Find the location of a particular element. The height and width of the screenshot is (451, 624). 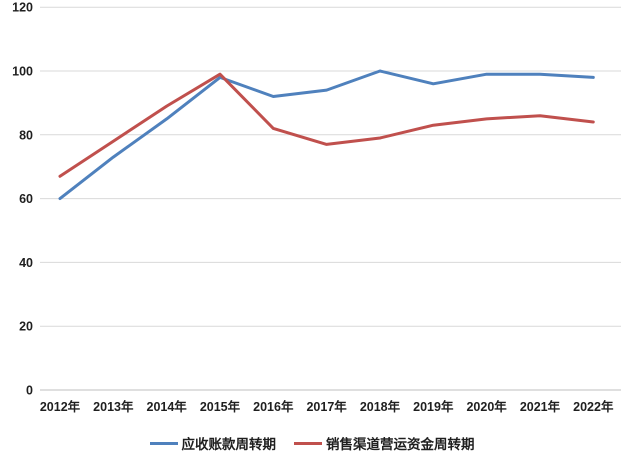

y-tick-label: 0 is located at coordinates (29, 391).